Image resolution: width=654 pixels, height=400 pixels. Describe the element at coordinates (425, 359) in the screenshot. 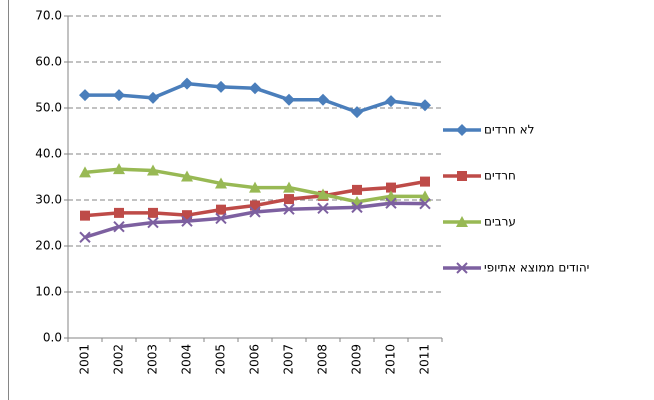

I see `x-tick-label: 2011` at that location.